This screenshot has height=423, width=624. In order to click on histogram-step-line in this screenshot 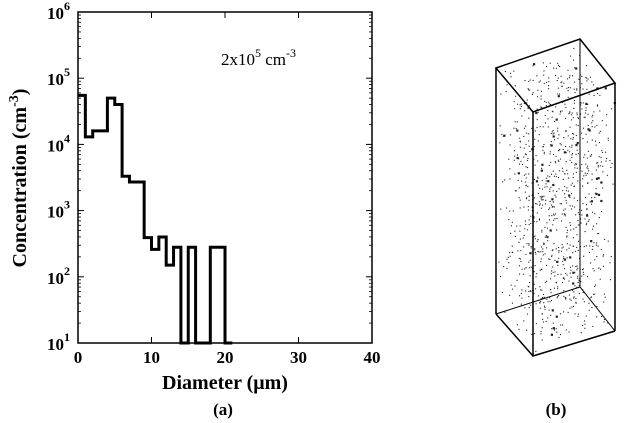, I will do `click(155, 219)`.